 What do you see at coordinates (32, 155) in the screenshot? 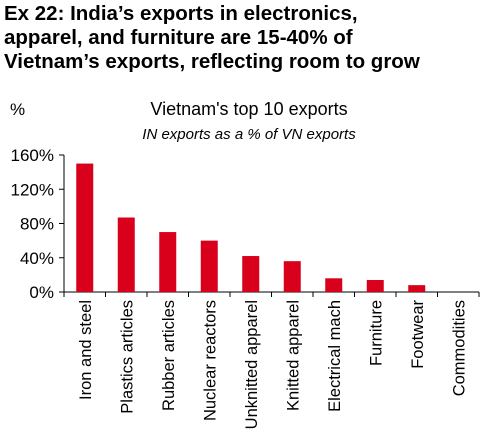
I see `y-tick-label: 160%` at bounding box center [32, 155].